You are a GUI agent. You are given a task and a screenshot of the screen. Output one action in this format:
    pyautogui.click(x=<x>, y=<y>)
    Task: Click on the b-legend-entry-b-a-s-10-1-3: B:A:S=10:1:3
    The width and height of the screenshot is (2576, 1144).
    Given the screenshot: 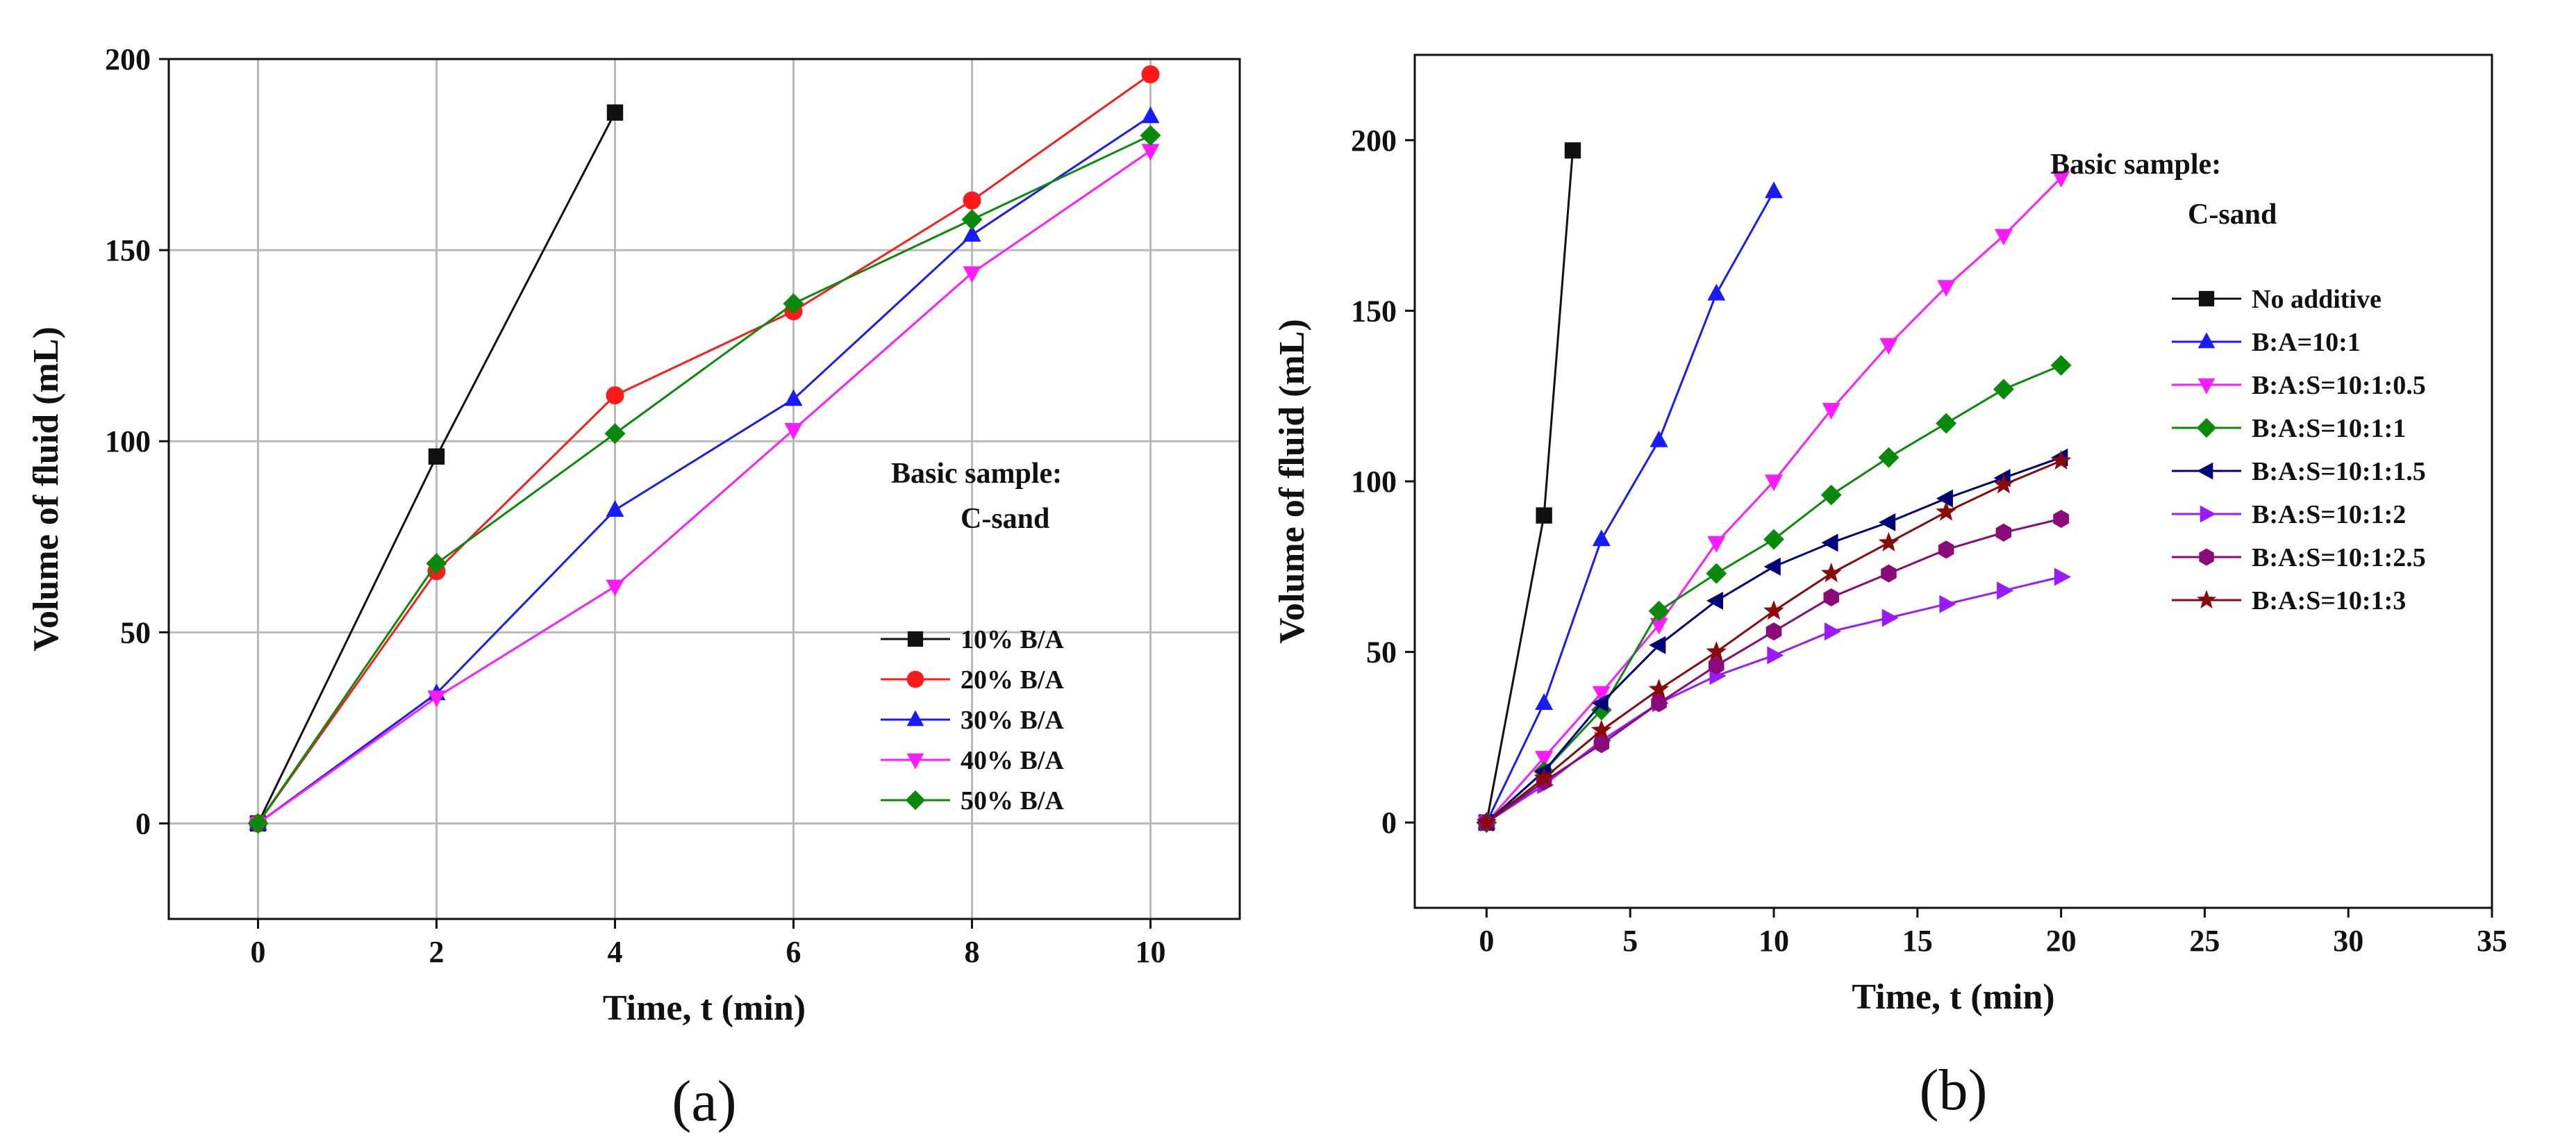 What is the action you would take?
    pyautogui.click(x=2289, y=600)
    